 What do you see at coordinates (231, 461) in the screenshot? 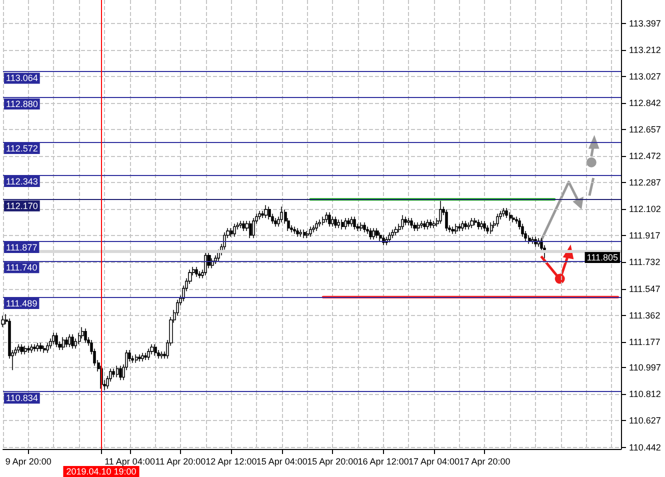
I see `x-tick-label: 12 Apr 12:00` at bounding box center [231, 461].